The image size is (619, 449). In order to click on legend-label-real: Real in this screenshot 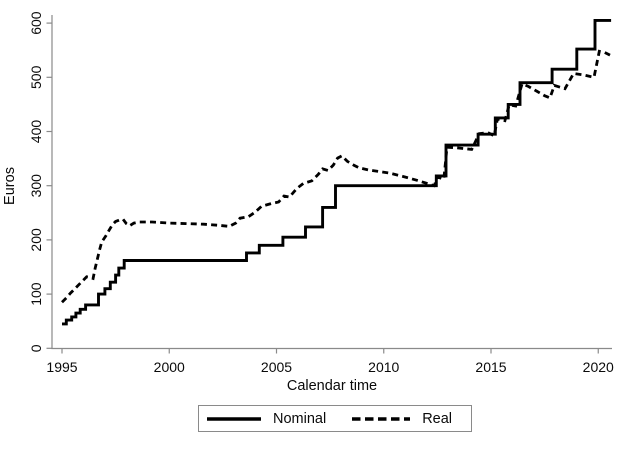, I will do `click(437, 418)`.